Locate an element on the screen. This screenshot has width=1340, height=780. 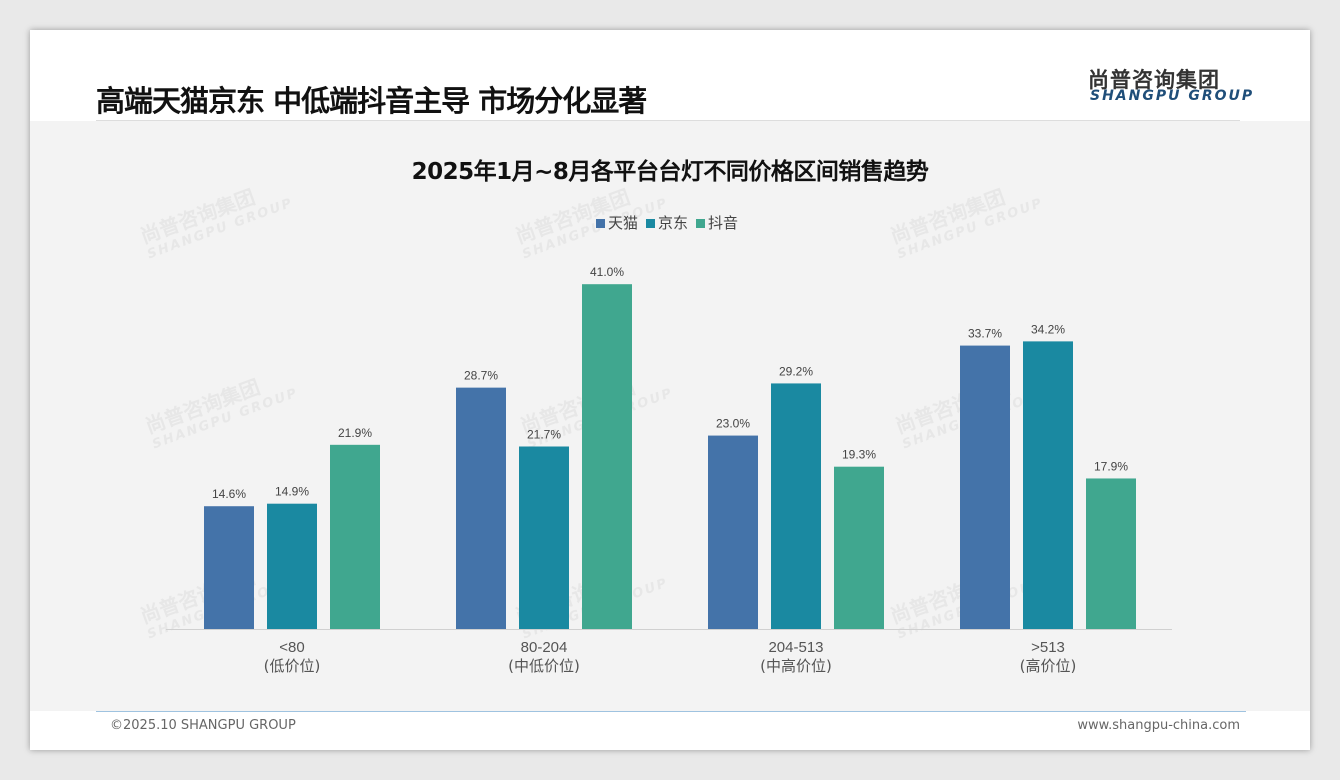
data-label: 21.9% is located at coordinates (355, 433).